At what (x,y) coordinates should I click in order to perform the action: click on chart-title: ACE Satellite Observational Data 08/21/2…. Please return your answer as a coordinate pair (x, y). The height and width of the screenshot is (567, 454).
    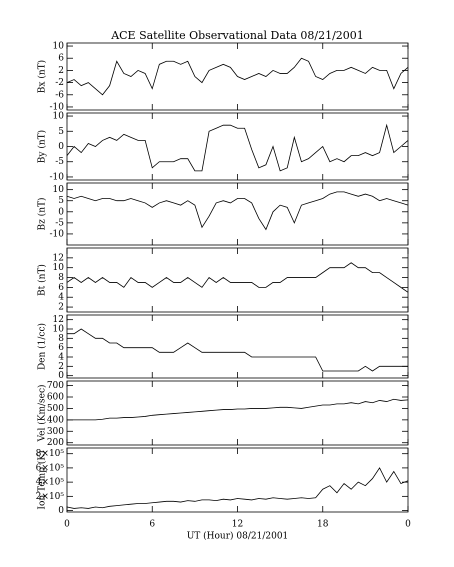
    Looking at the image, I should click on (237, 35).